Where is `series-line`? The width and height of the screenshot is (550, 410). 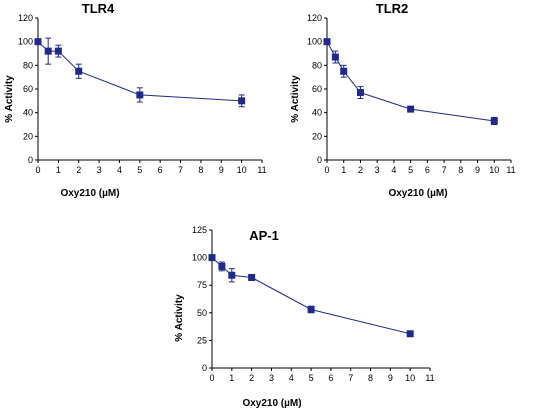
series-line is located at coordinates (311, 296).